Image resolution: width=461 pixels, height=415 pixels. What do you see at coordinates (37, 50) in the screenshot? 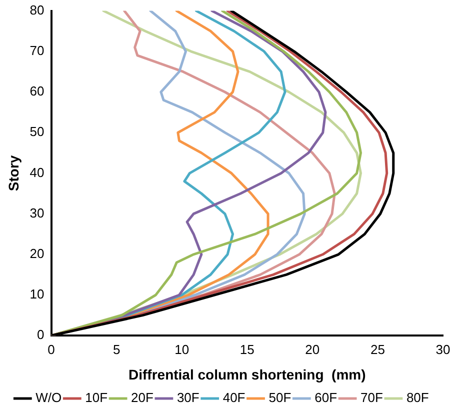
I see `y-tick-label: 70` at bounding box center [37, 50].